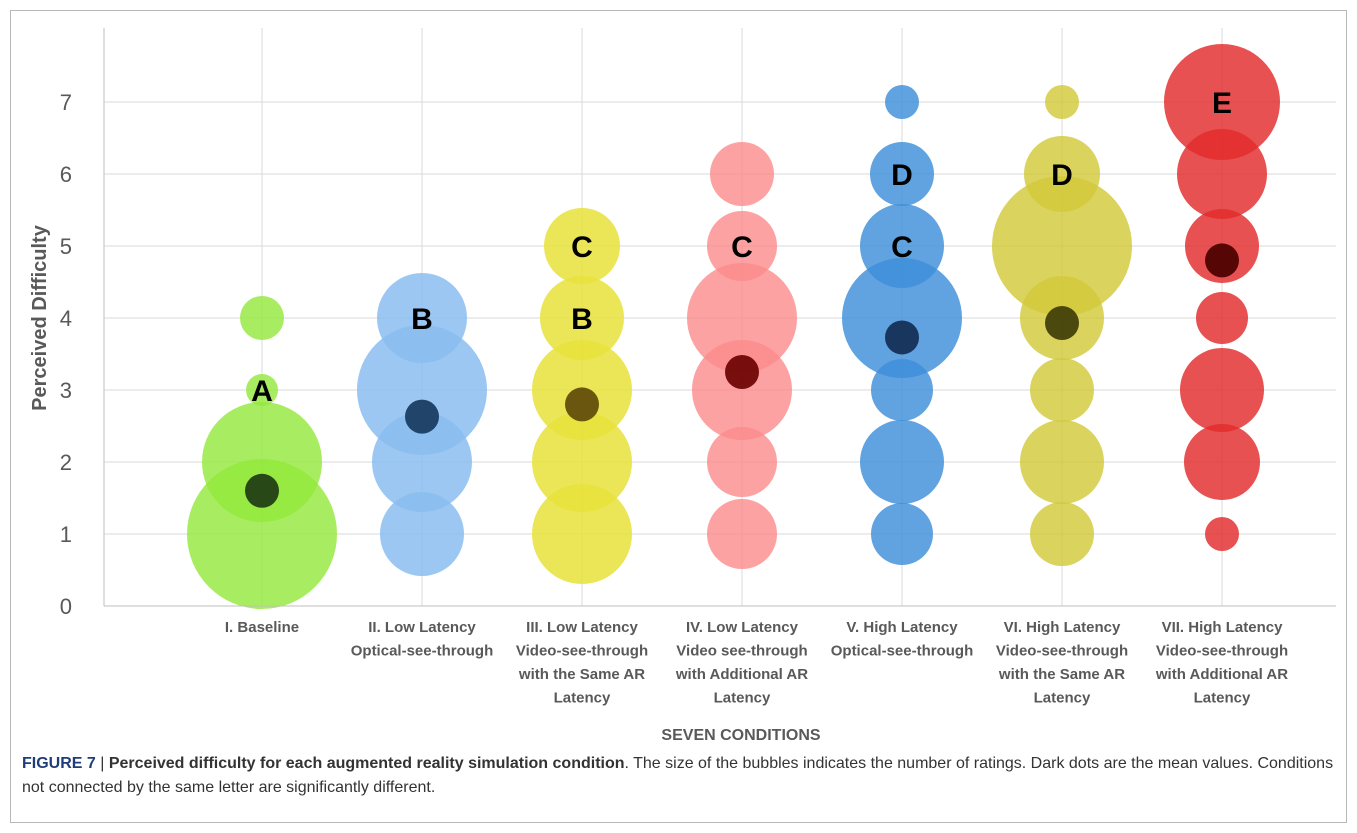  Describe the element at coordinates (262, 318) in the screenshot. I see `bubble-c1-y4` at that location.